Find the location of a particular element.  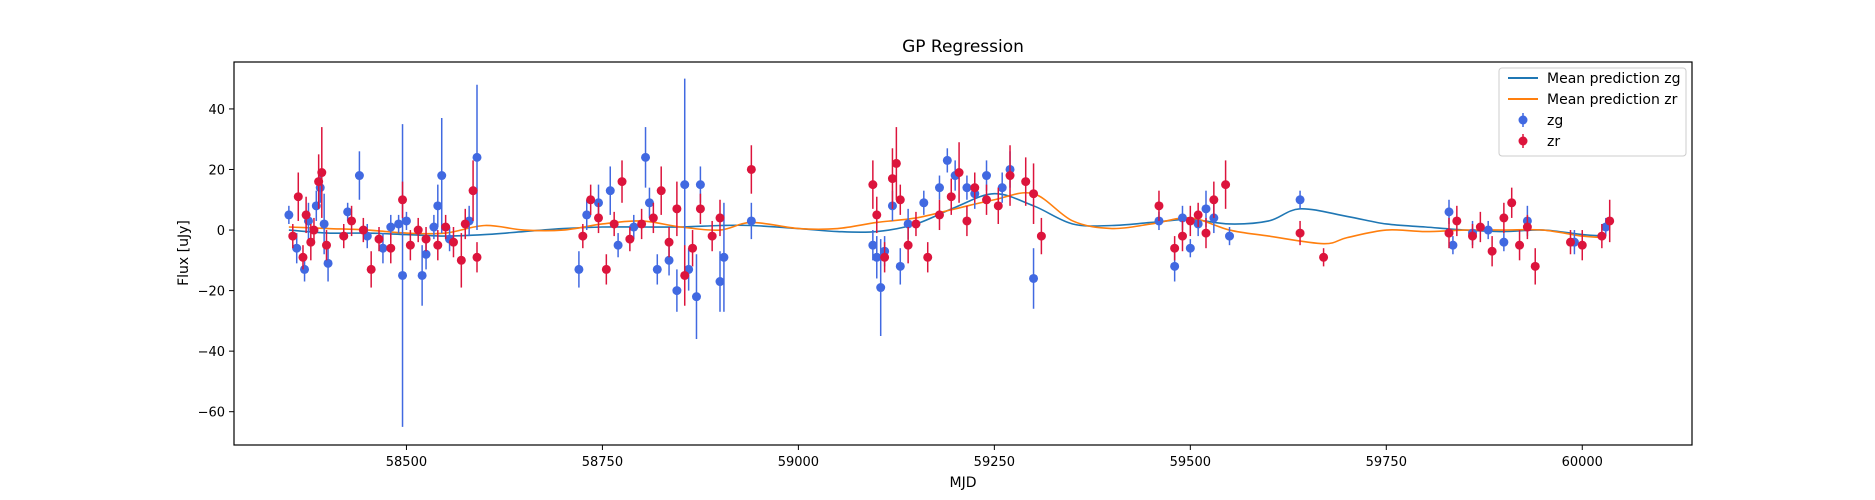

y-tick-label: 40 is located at coordinates (216, 110).